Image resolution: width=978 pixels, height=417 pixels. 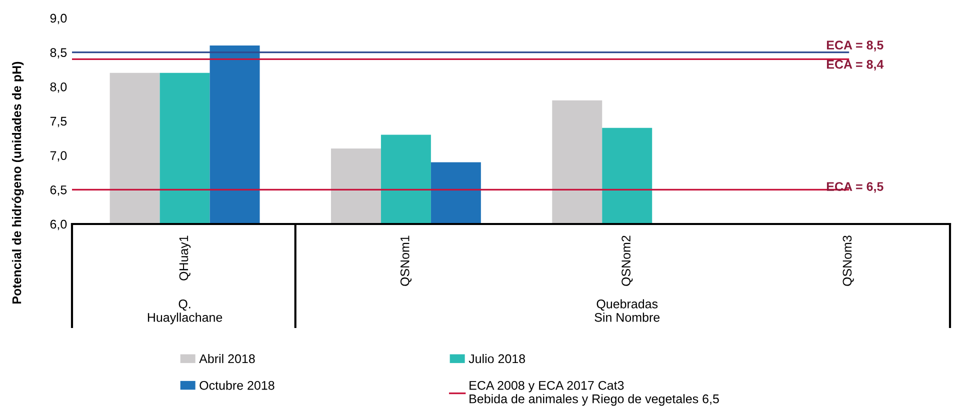 What do you see at coordinates (58, 87) in the screenshot?
I see `y-tick-label: 8,0` at bounding box center [58, 87].